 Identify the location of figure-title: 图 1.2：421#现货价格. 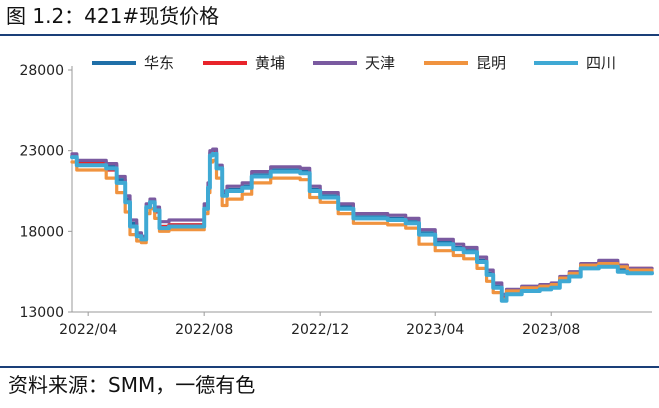
(113, 16).